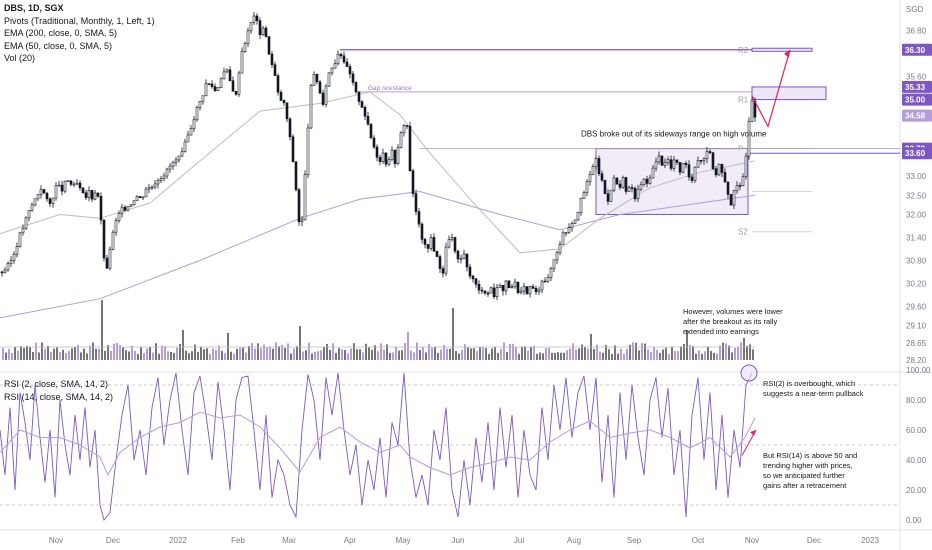  What do you see at coordinates (59, 396) in the screenshot?
I see `rsi14-legend: RSI (14, close, SMA, 14, 2)` at bounding box center [59, 396].